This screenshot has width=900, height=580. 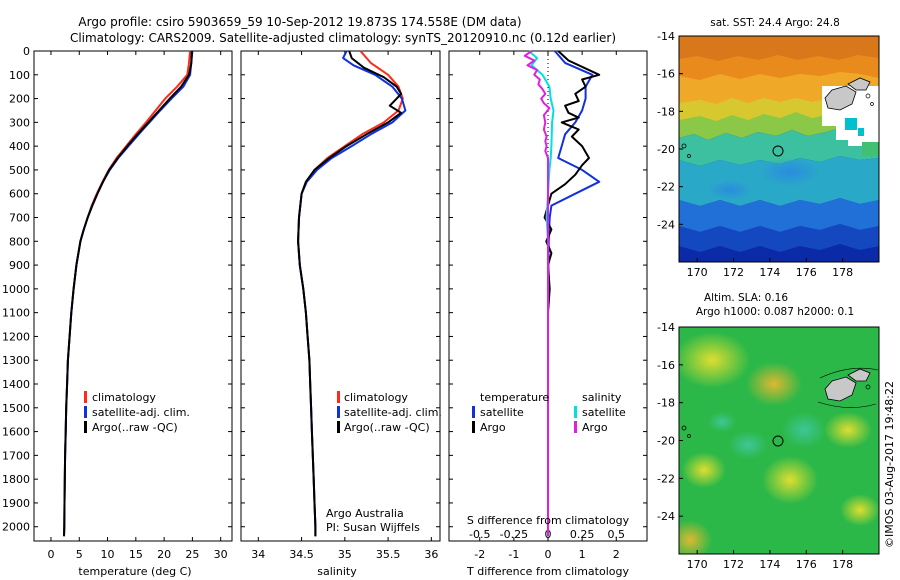 I want to click on series-line-climatology, so click(x=127, y=293).